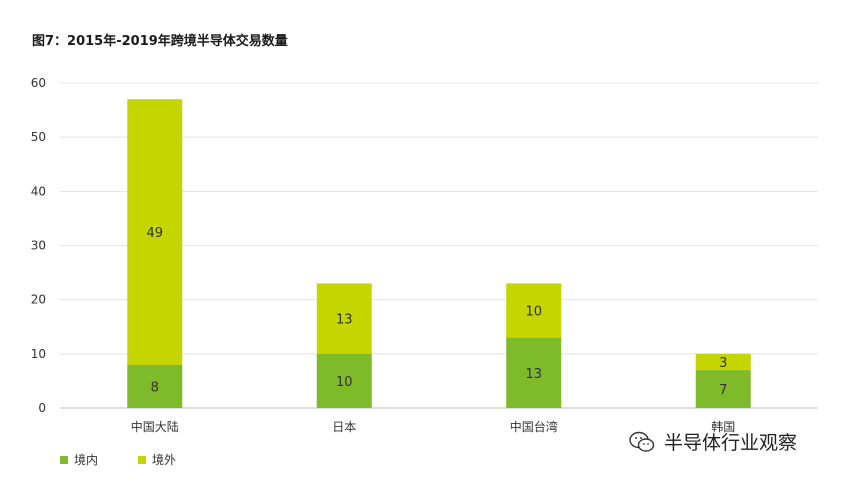  What do you see at coordinates (534, 426) in the screenshot?
I see `x-tick-label: 中国台湾` at bounding box center [534, 426].